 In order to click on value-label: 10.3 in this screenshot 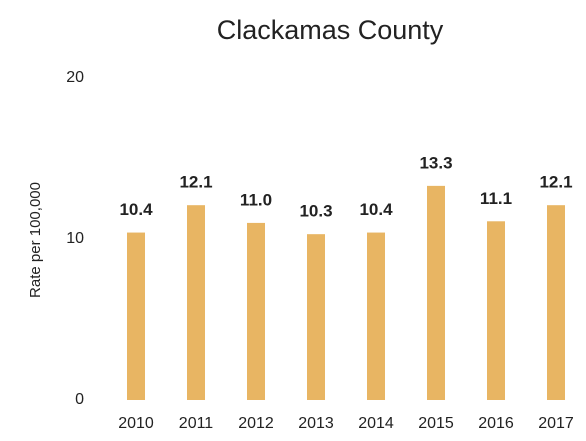, I will do `click(315, 211)`.